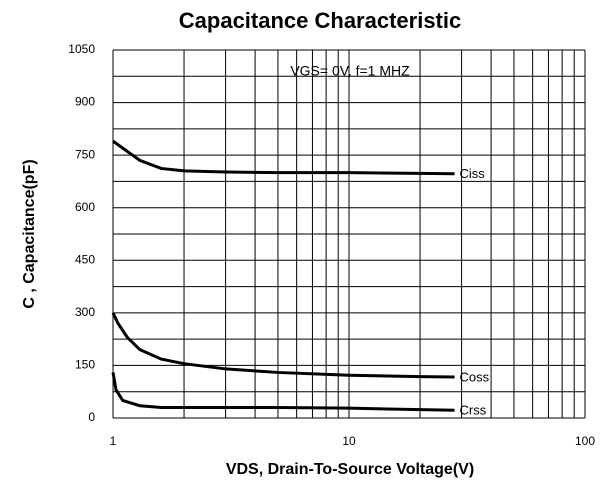  What do you see at coordinates (81, 49) in the screenshot?
I see `y-tick-label: 1050` at bounding box center [81, 49].